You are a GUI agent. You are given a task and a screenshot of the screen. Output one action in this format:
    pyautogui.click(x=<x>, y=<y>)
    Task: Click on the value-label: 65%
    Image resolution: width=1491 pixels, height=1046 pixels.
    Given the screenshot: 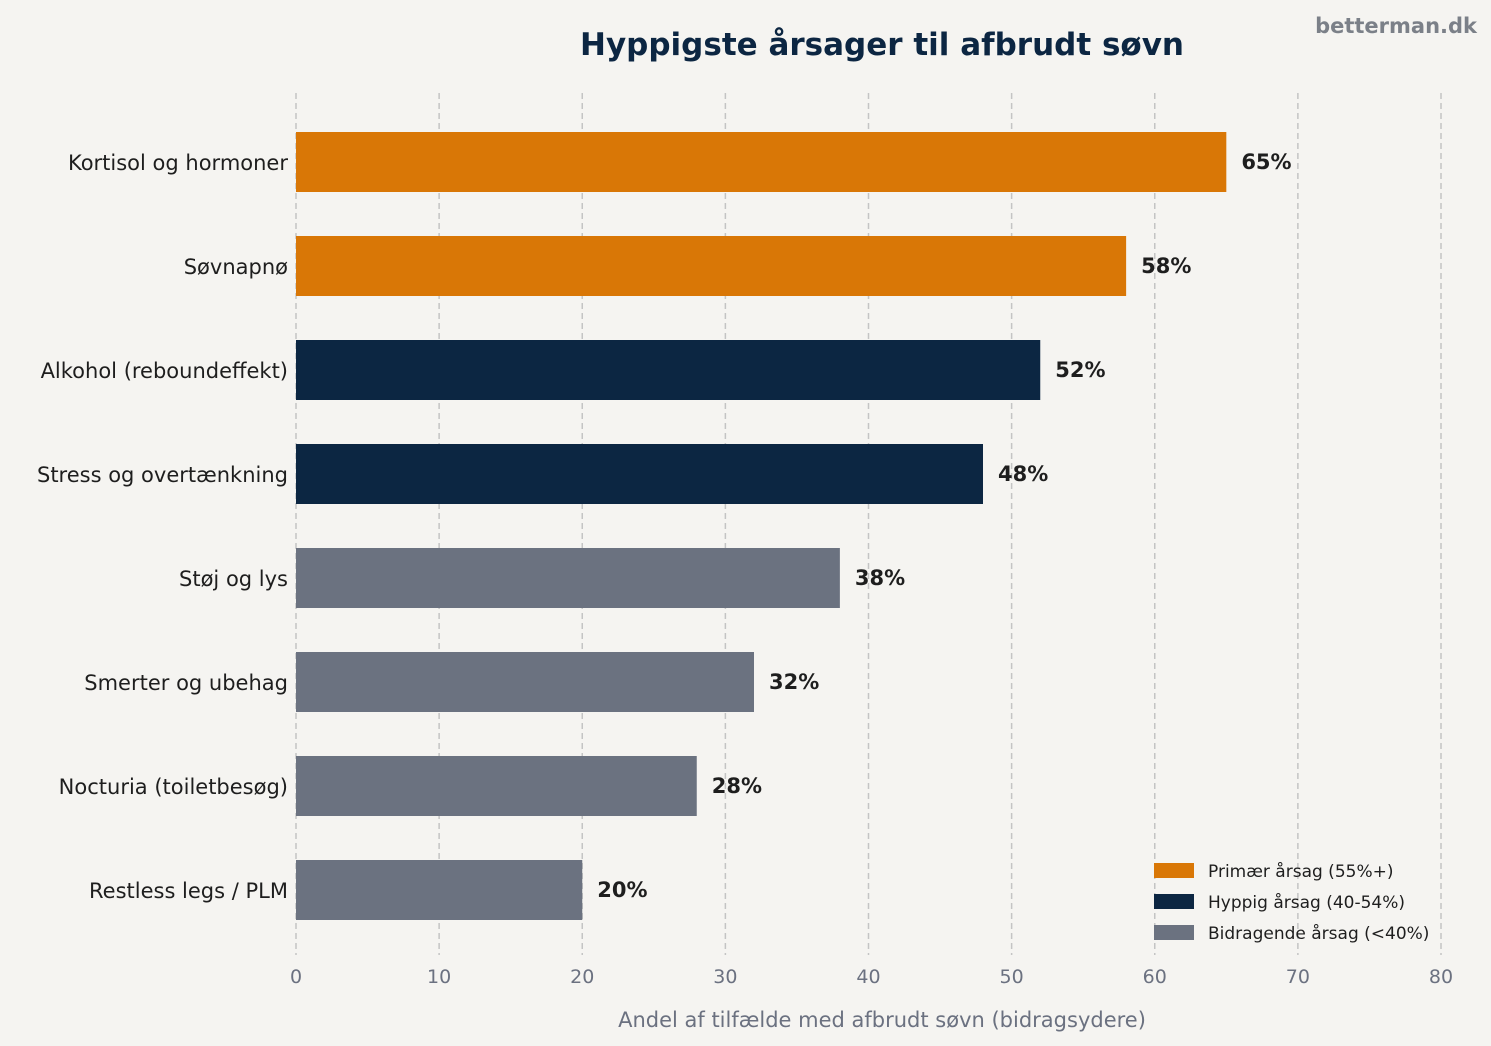 What is the action you would take?
    pyautogui.click(x=1266, y=162)
    